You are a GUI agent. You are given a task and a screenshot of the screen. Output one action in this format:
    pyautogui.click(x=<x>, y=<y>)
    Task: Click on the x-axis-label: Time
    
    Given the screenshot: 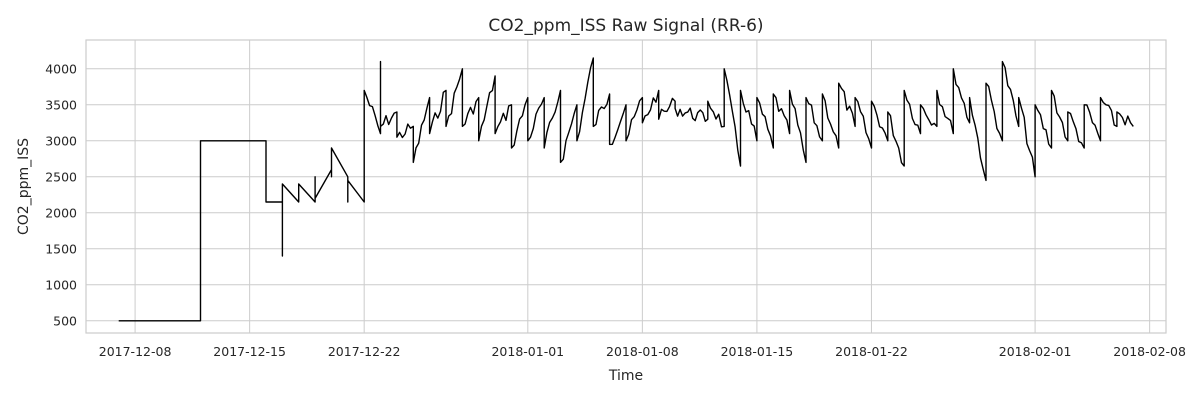 What is the action you would take?
    pyautogui.click(x=625, y=376)
    